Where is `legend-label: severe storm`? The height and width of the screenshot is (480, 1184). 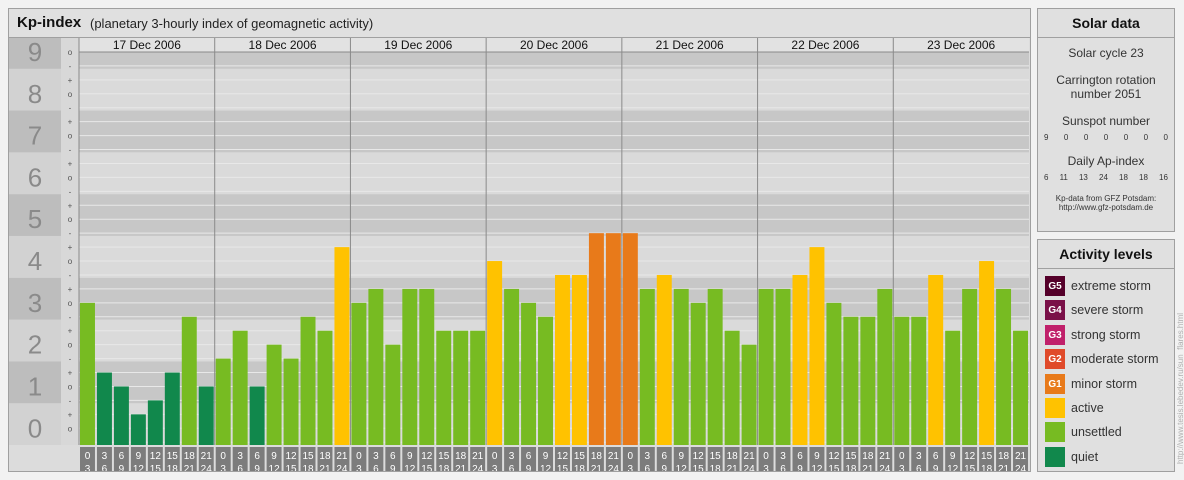 legend-label: severe storm is located at coordinates (1107, 310).